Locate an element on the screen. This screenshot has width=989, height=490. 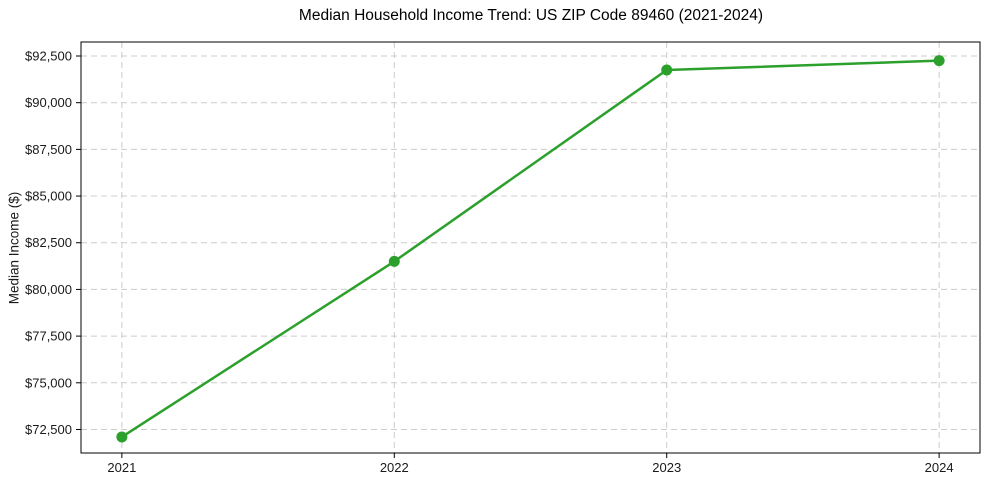
x-tick-label: 2022 is located at coordinates (394, 467).